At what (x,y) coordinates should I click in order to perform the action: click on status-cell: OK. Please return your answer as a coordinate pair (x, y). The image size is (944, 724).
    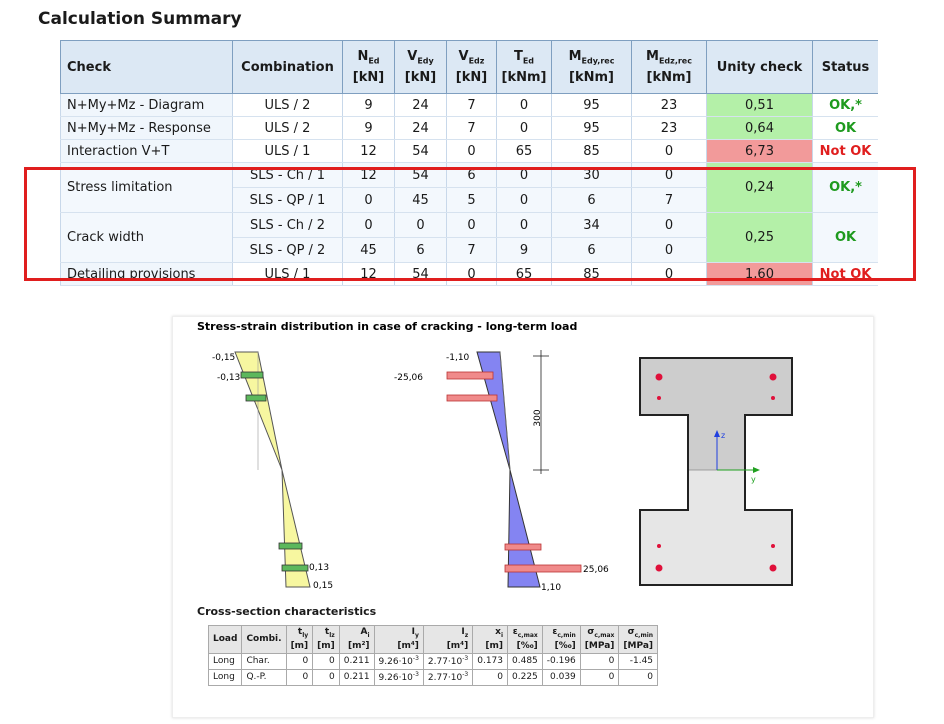
    Looking at the image, I should click on (845, 128).